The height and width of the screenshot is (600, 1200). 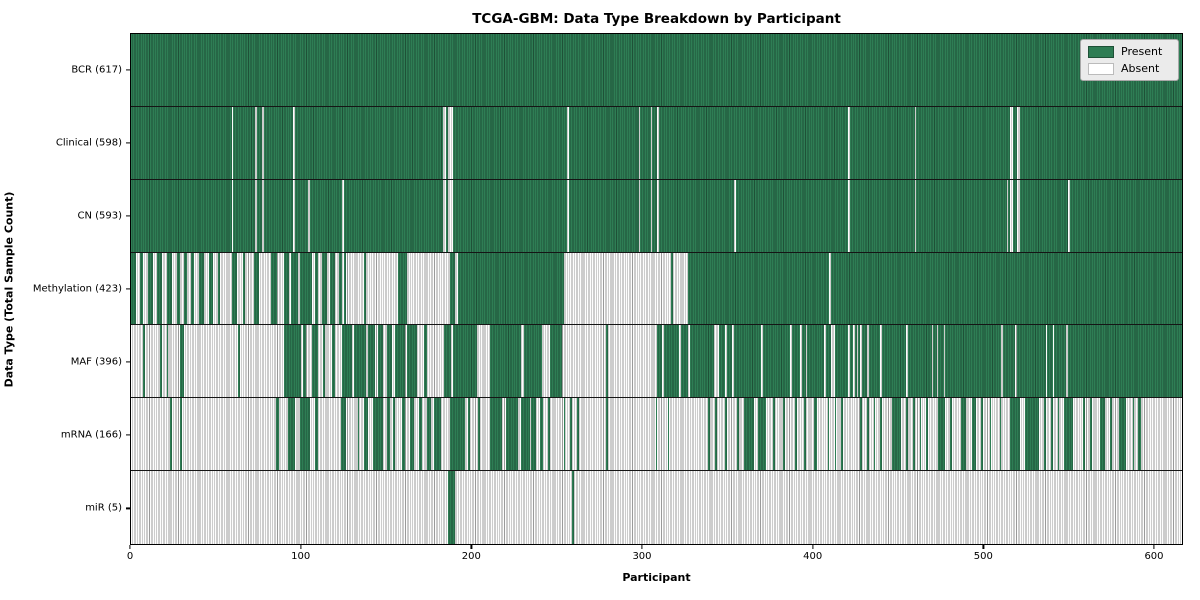 What do you see at coordinates (301, 556) in the screenshot?
I see `x-tick-label-100: 100` at bounding box center [301, 556].